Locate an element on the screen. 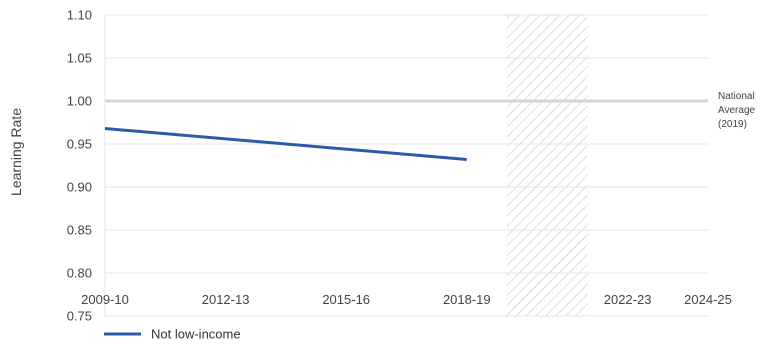 This screenshot has height=350, width=764. y-axis-ticks: 0.75 0.80 0.85 0.90 0.95 1.00 1.05 1.10 is located at coordinates (79, 166).